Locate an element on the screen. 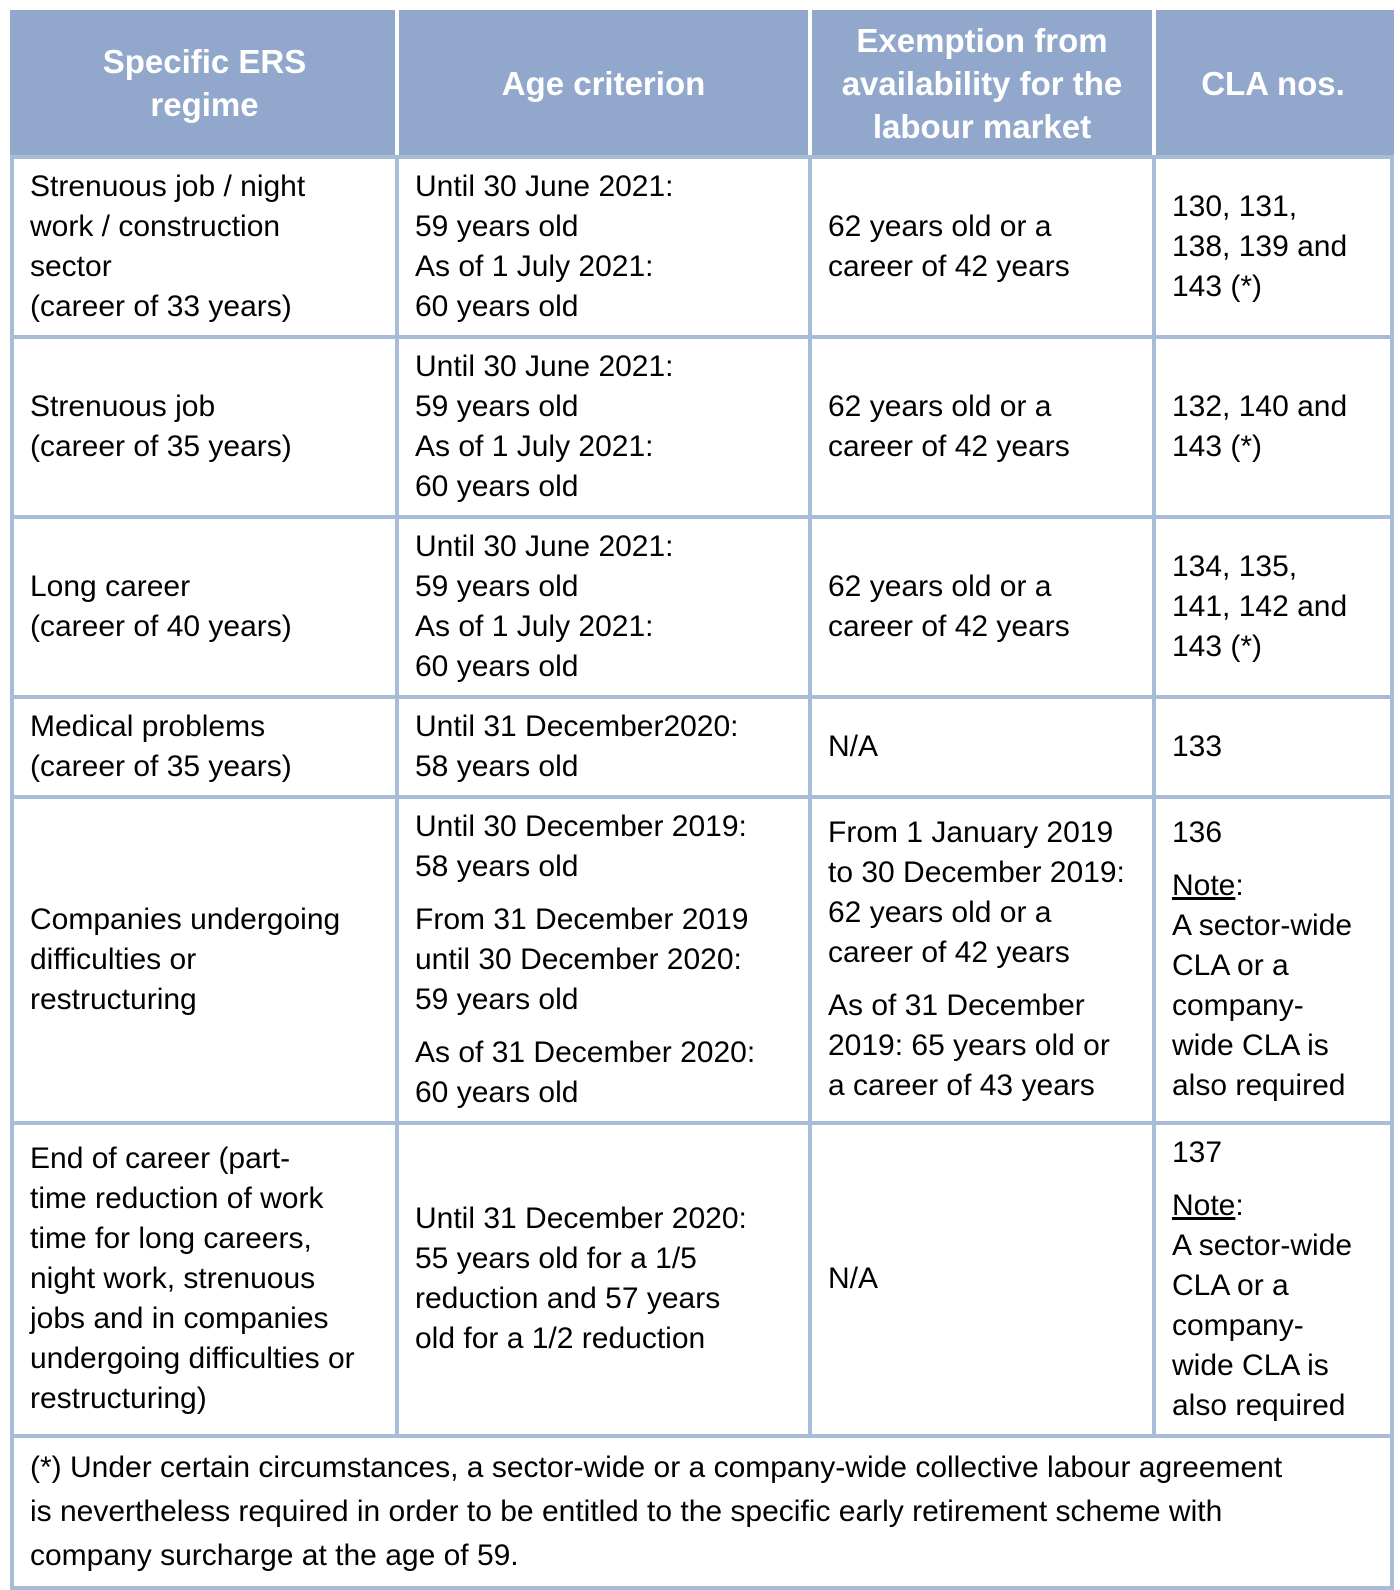 The height and width of the screenshot is (1590, 1400). cell-regime: Strenuous job (career of 35 years) is located at coordinates (204, 426).